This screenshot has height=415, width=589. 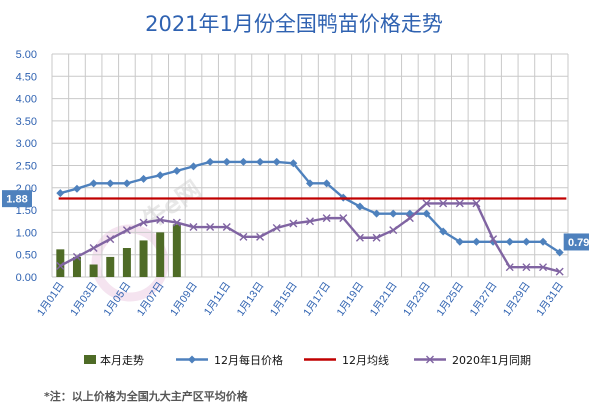 What do you see at coordinates (51, 299) in the screenshot?
I see `x-tick-label: 1月01日` at bounding box center [51, 299].